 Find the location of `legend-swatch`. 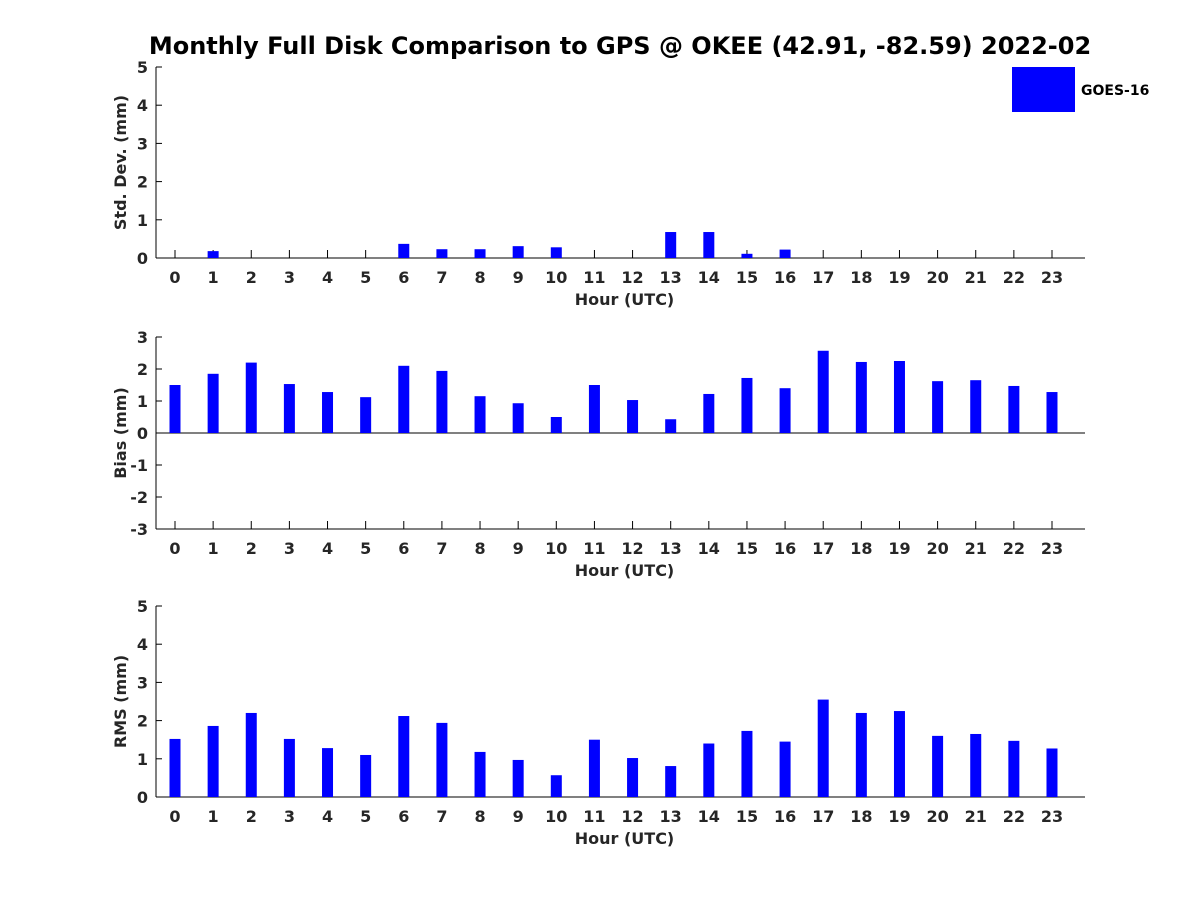

legend-swatch is located at coordinates (1043, 89).